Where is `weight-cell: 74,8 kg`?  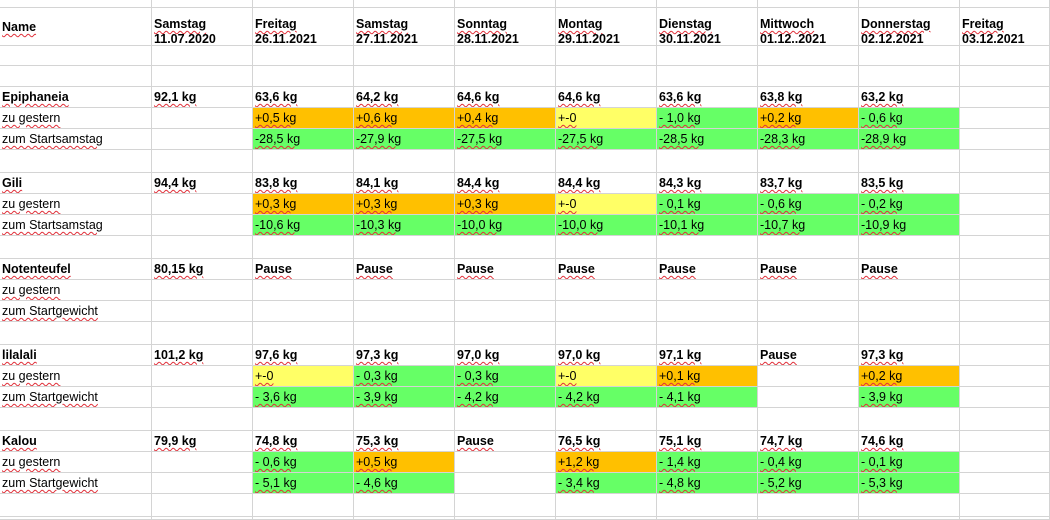 weight-cell: 74,8 kg is located at coordinates (303, 441).